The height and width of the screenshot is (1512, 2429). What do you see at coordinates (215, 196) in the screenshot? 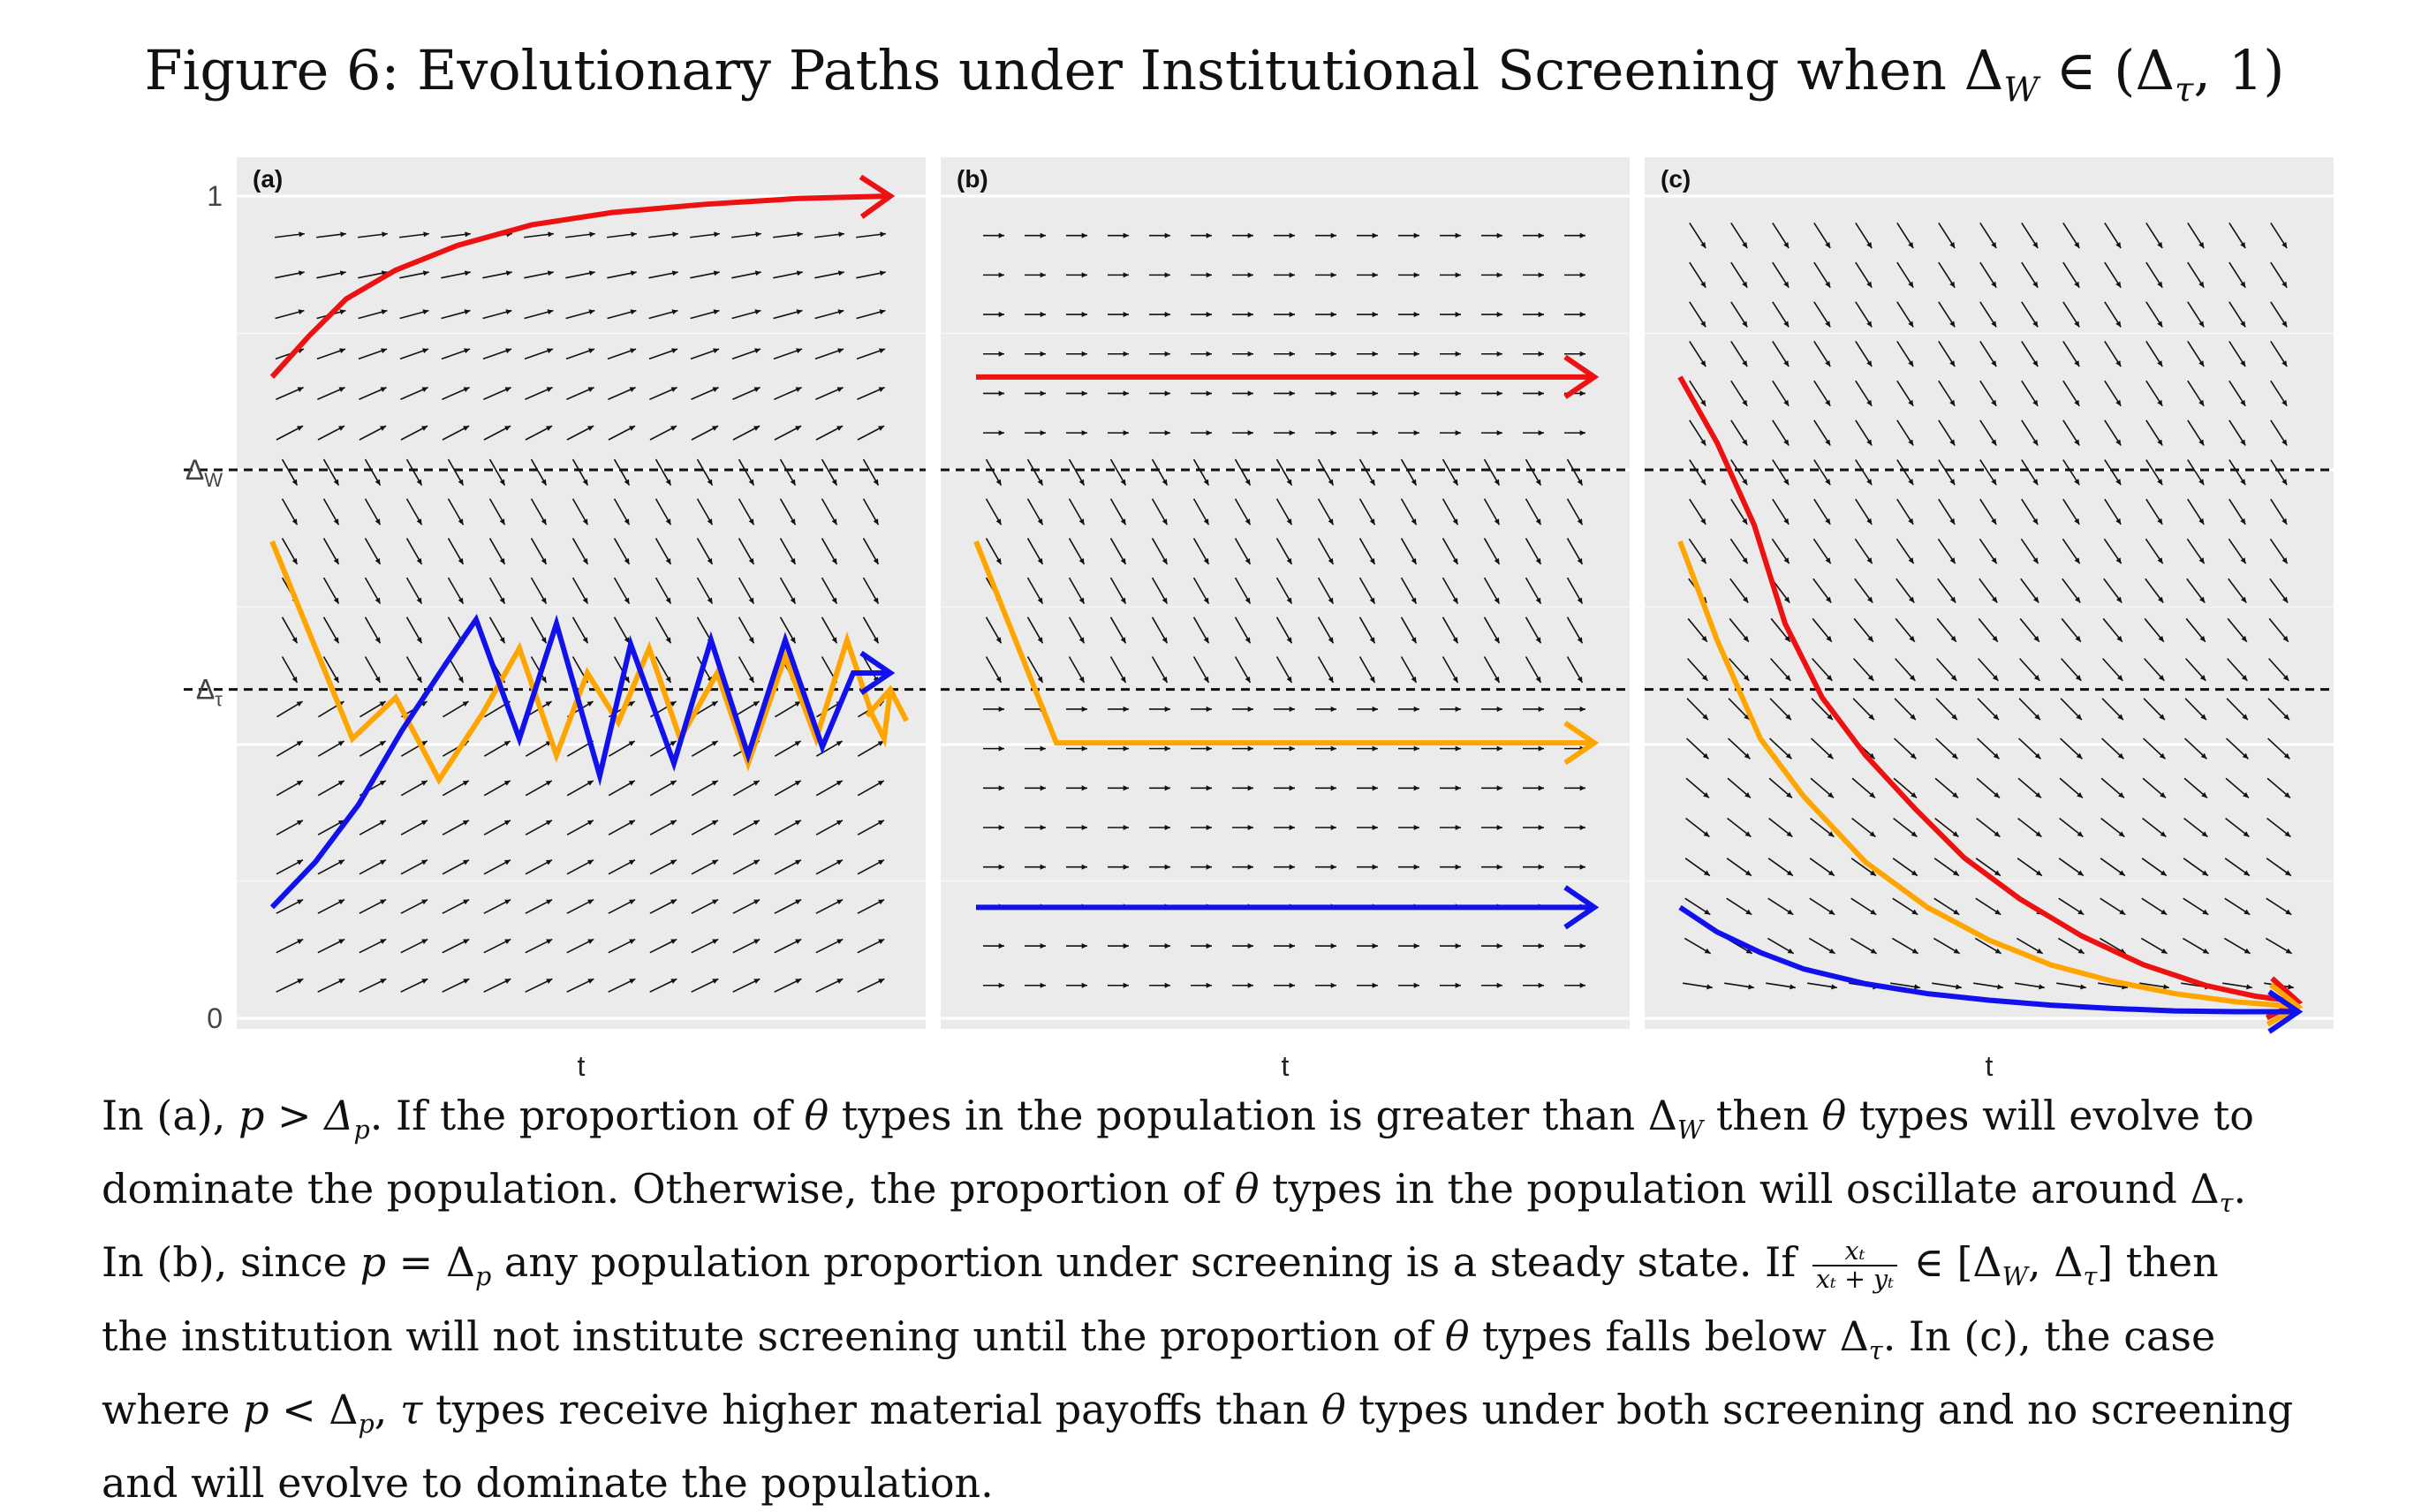
I see `y-tick-label: 1` at bounding box center [215, 196].